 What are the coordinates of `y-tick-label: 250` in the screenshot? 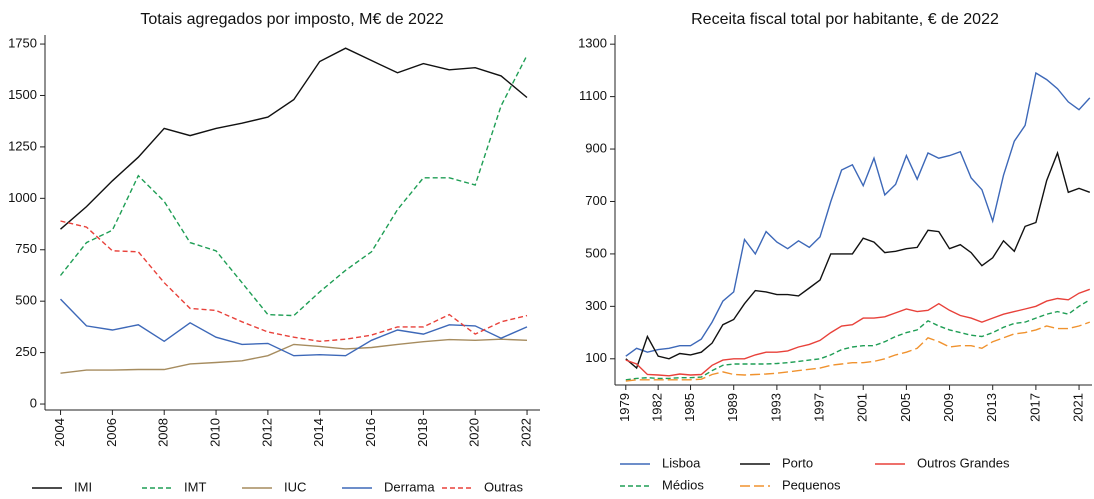 It's located at (26, 351).